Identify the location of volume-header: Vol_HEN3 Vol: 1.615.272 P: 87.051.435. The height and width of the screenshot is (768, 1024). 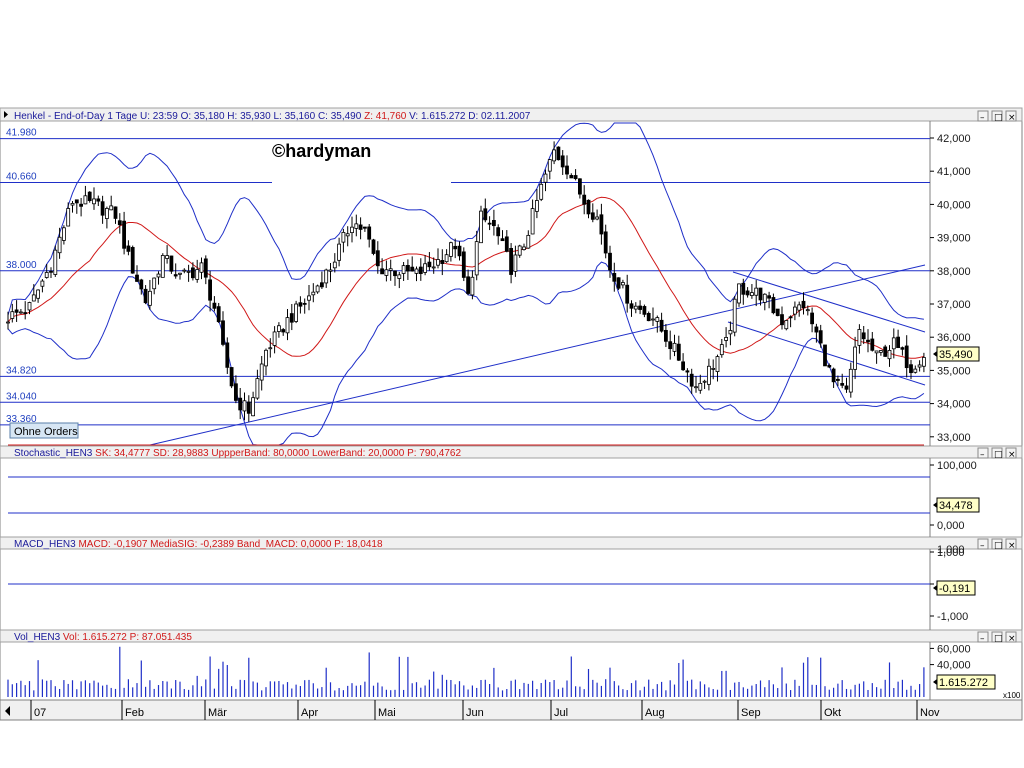
(103, 637).